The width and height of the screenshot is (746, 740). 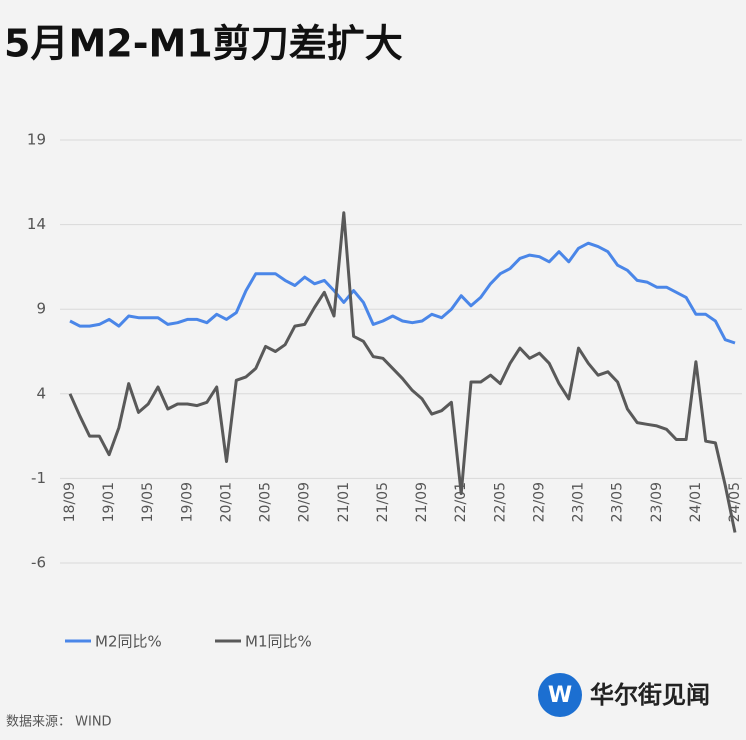 What do you see at coordinates (148, 502) in the screenshot?
I see `x-tick-label: 19/05` at bounding box center [148, 502].